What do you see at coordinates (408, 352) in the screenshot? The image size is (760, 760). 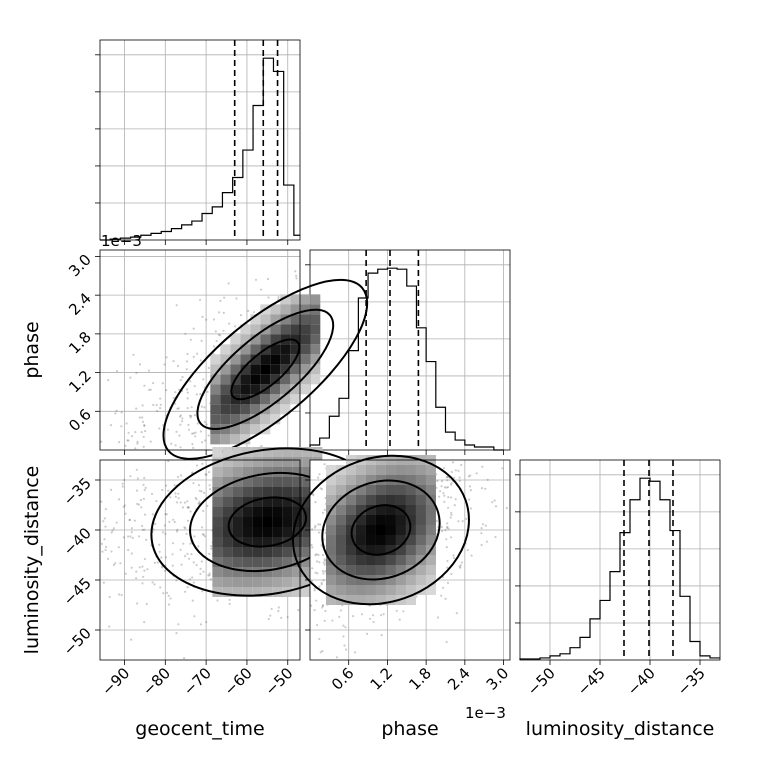 I see `panel-phase` at bounding box center [408, 352].